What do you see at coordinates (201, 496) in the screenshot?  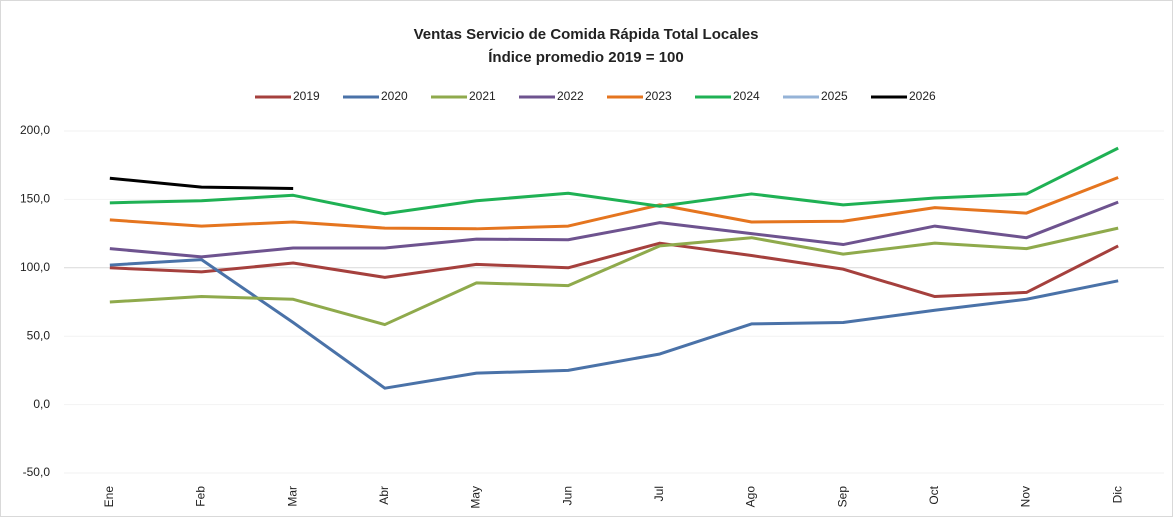 I see `x-tick-label: Feb` at bounding box center [201, 496].